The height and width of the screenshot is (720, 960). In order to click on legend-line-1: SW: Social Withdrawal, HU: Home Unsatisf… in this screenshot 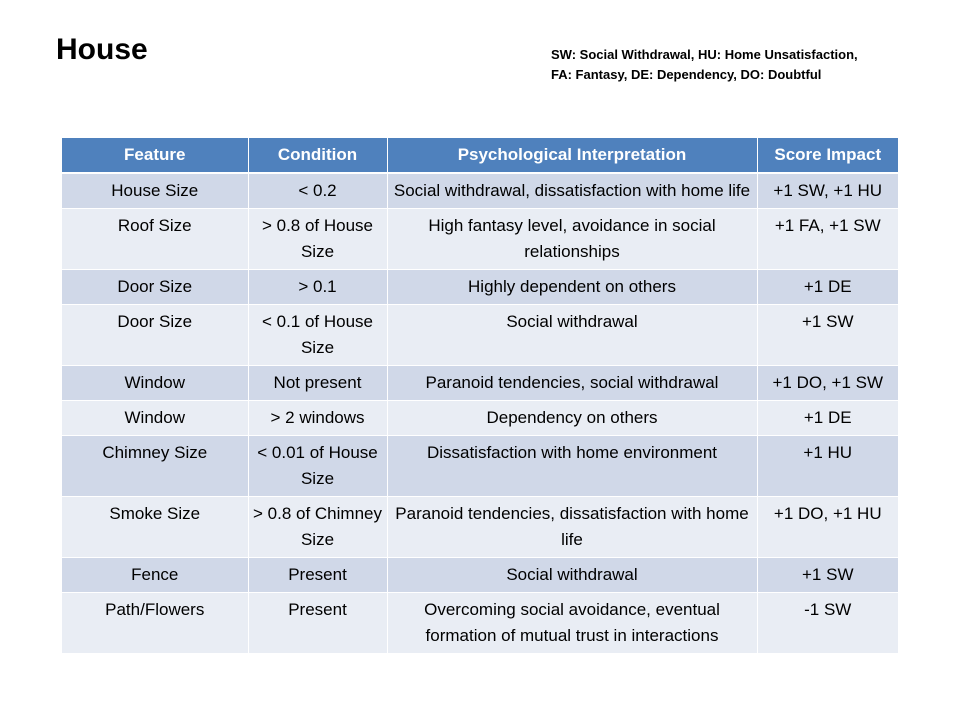, I will do `click(704, 54)`.